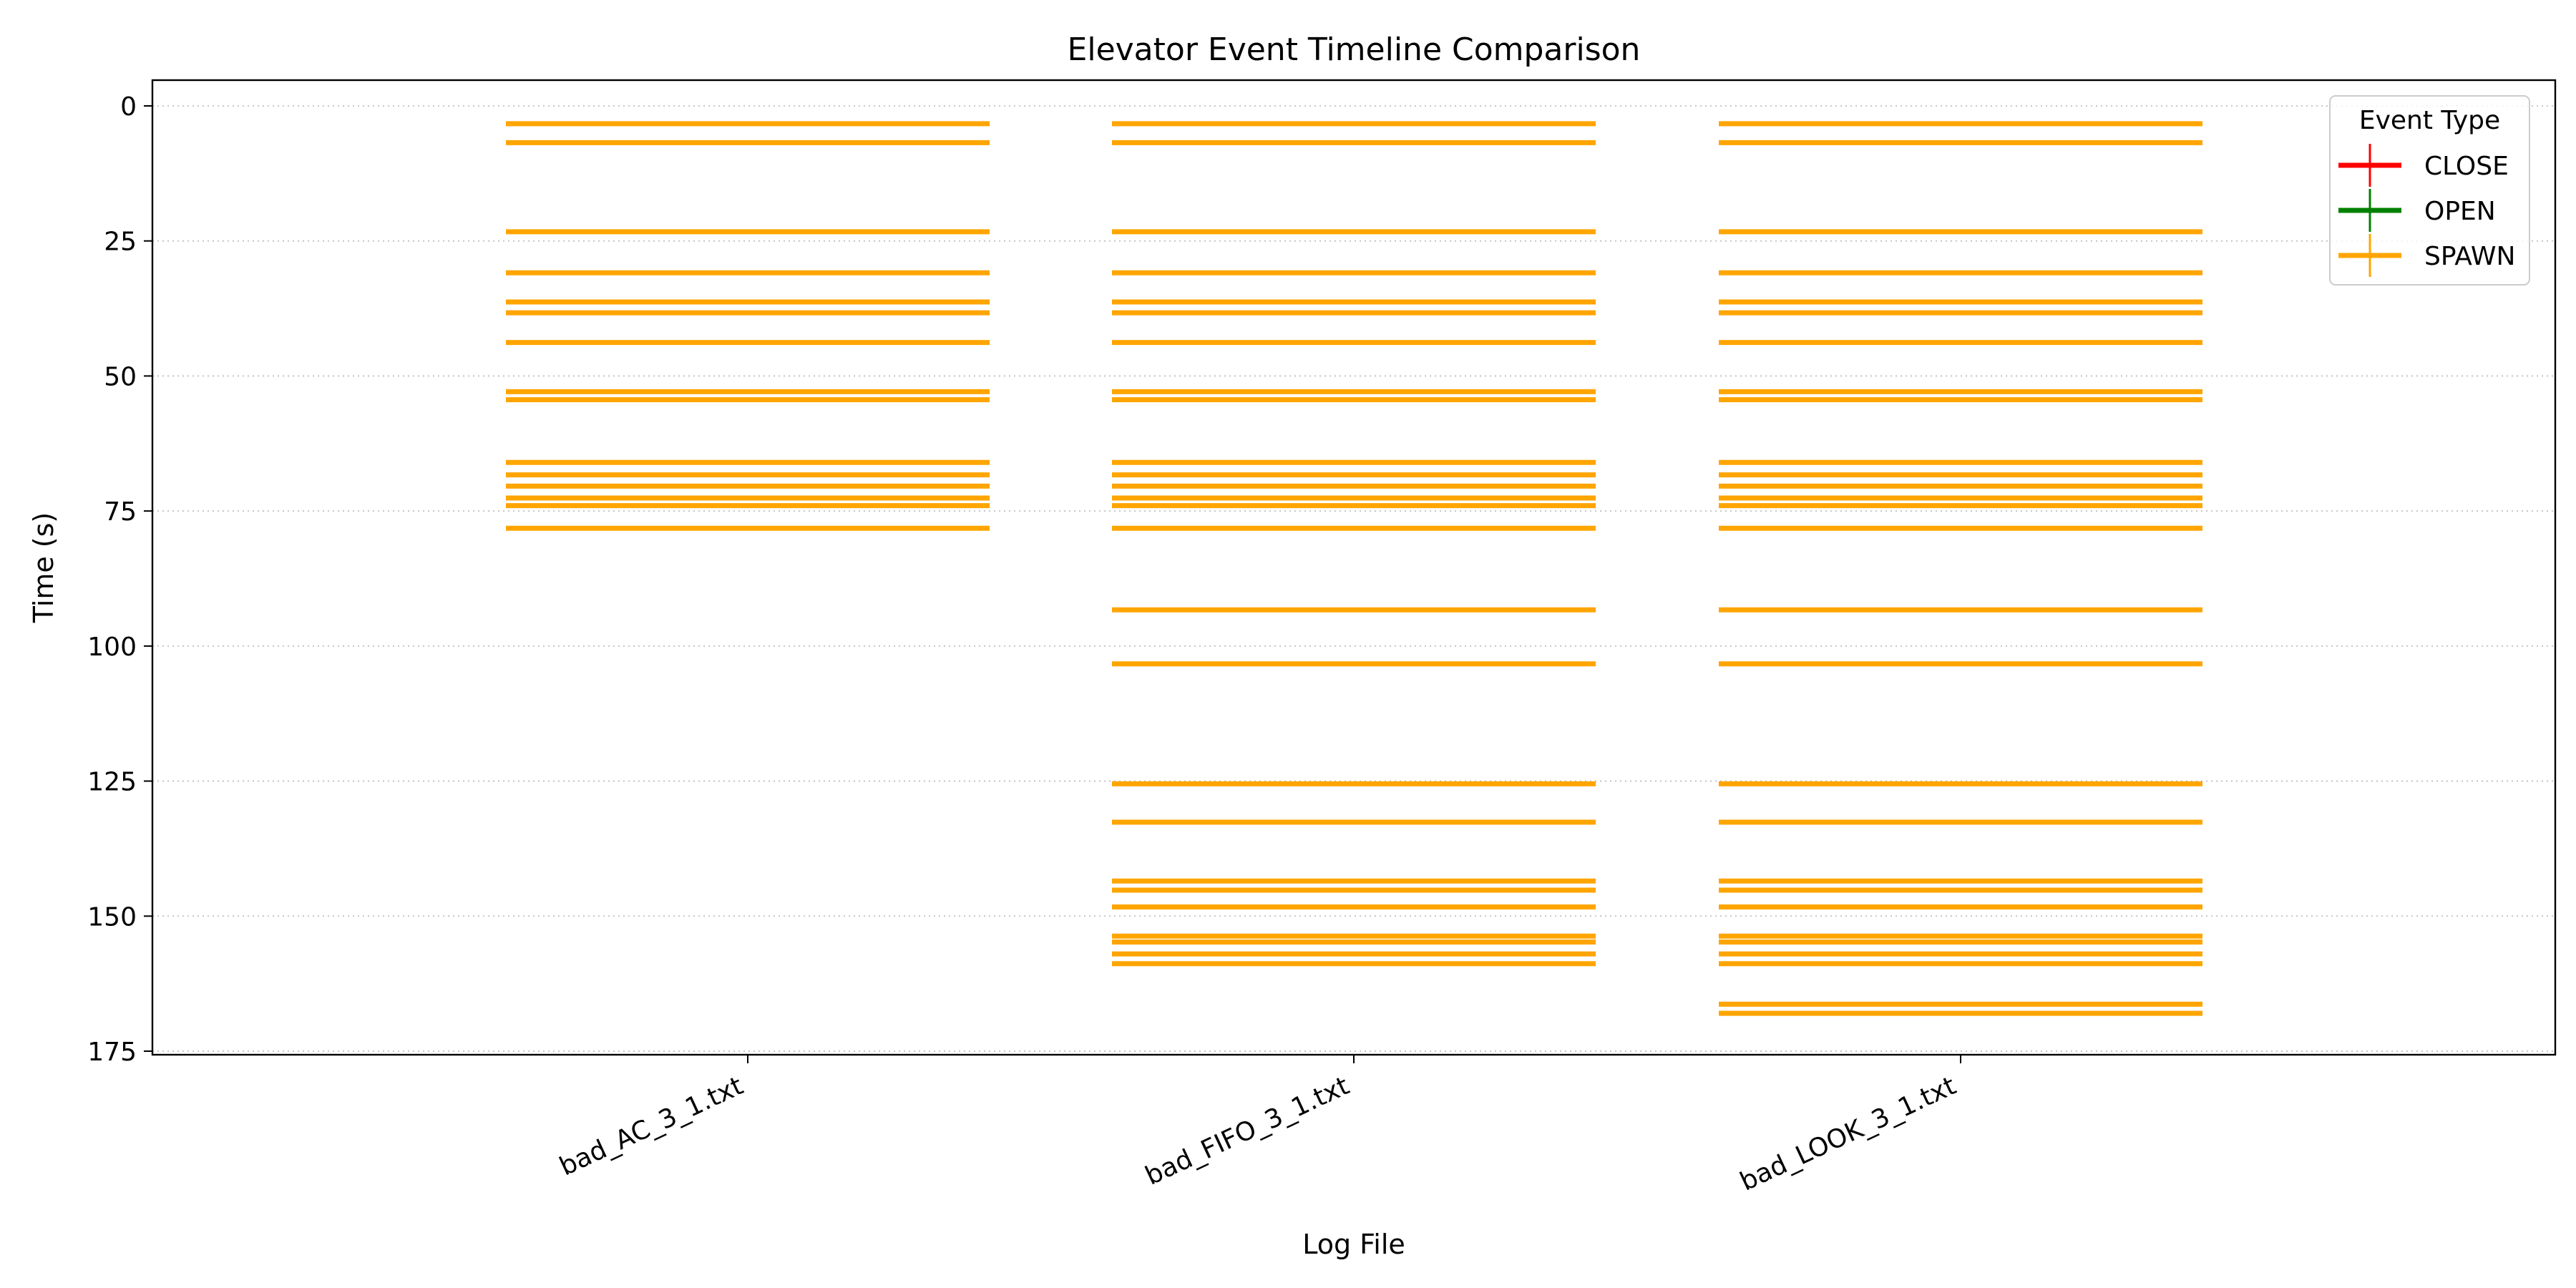  I want to click on y-tick-label: 150, so click(112, 917).